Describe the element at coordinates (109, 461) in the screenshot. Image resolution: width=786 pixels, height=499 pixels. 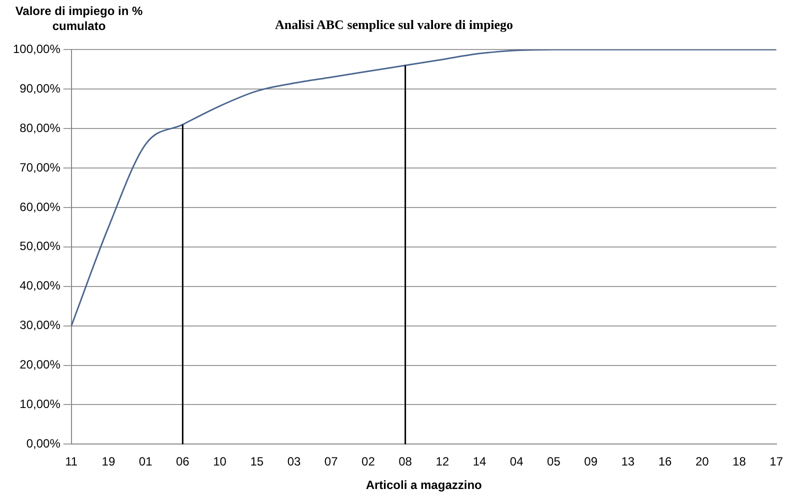
I see `x-tick-label: 19` at that location.